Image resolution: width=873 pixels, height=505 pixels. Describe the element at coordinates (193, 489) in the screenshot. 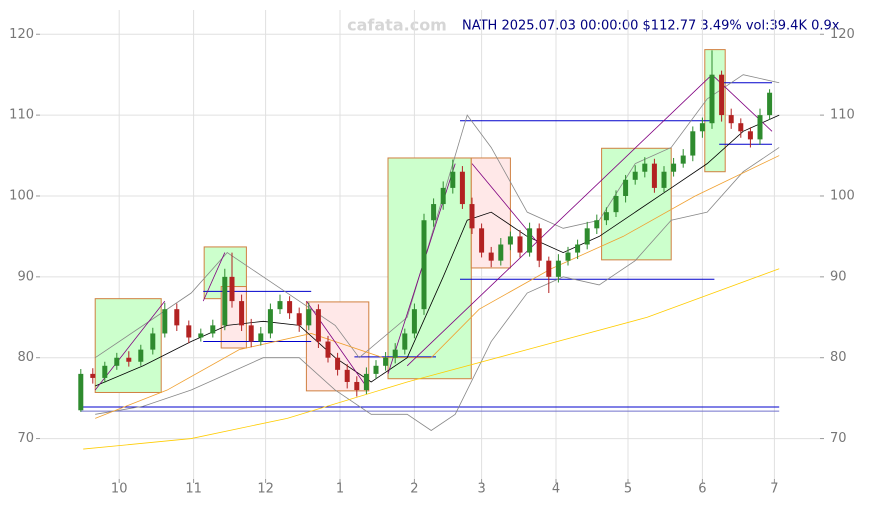

I see `x-tick-label: 11` at that location.